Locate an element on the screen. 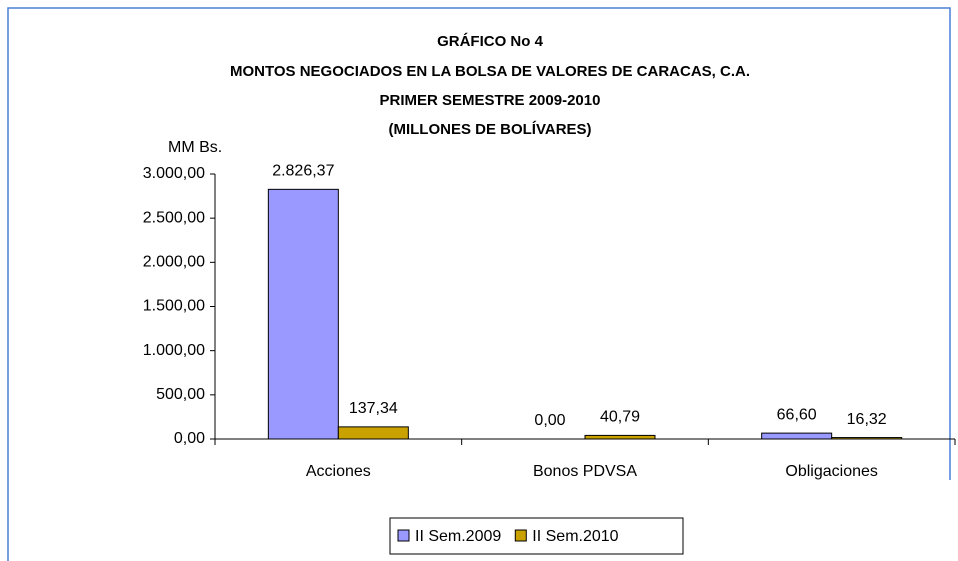 The image size is (958, 561). y-tick-label: 2.500,00 is located at coordinates (174, 217).